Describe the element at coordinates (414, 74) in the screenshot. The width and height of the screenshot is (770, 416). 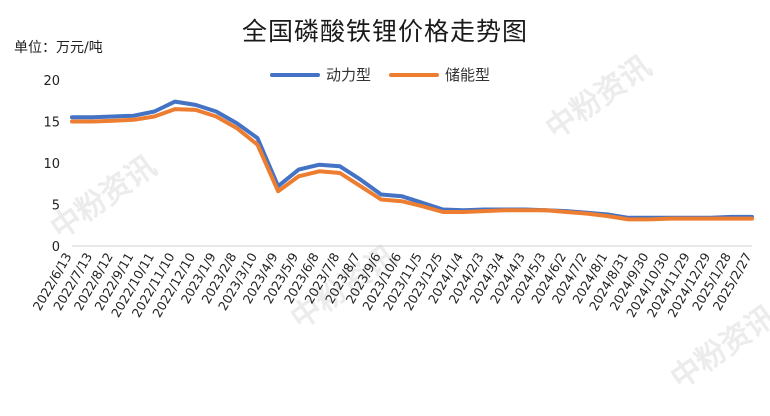
I see `legend-swatch-storage` at that location.